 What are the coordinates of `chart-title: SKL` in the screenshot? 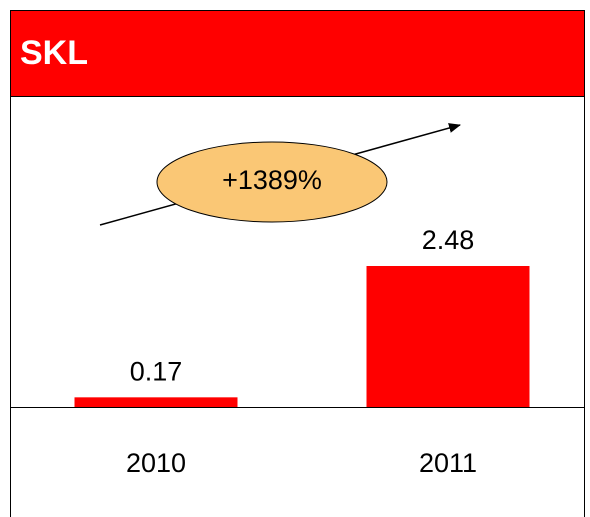 It's located at (54, 53).